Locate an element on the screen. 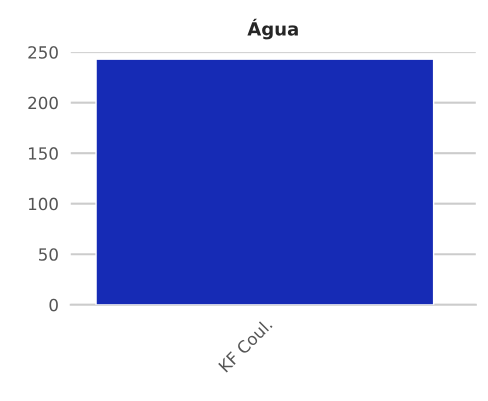  y-tick-label: 250 is located at coordinates (43, 52).